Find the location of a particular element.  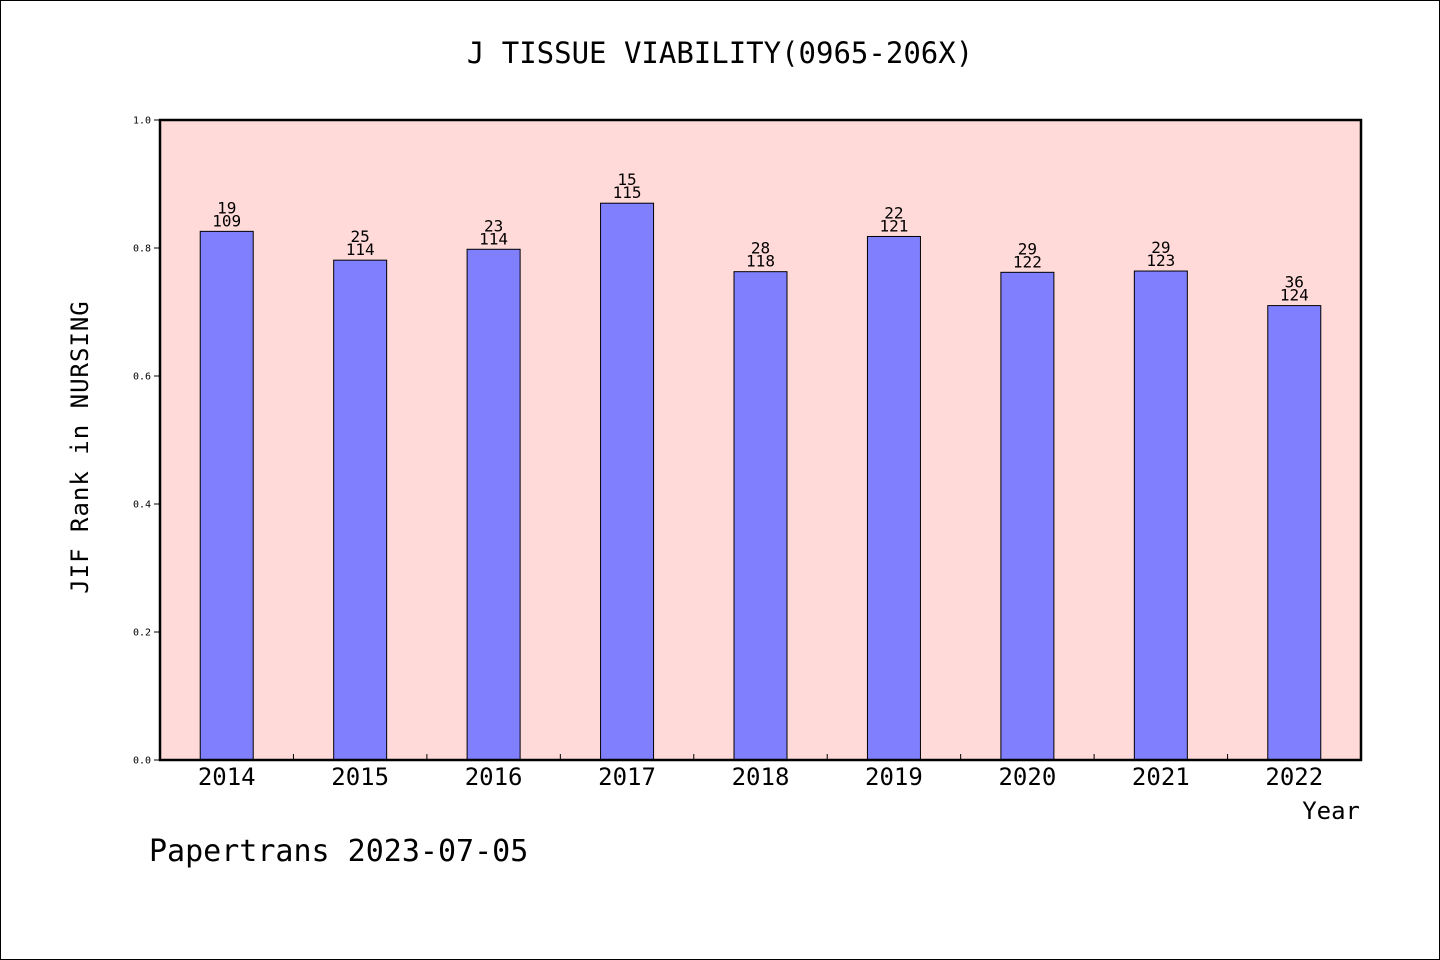

bar-rank-label: 25 is located at coordinates (360, 236).